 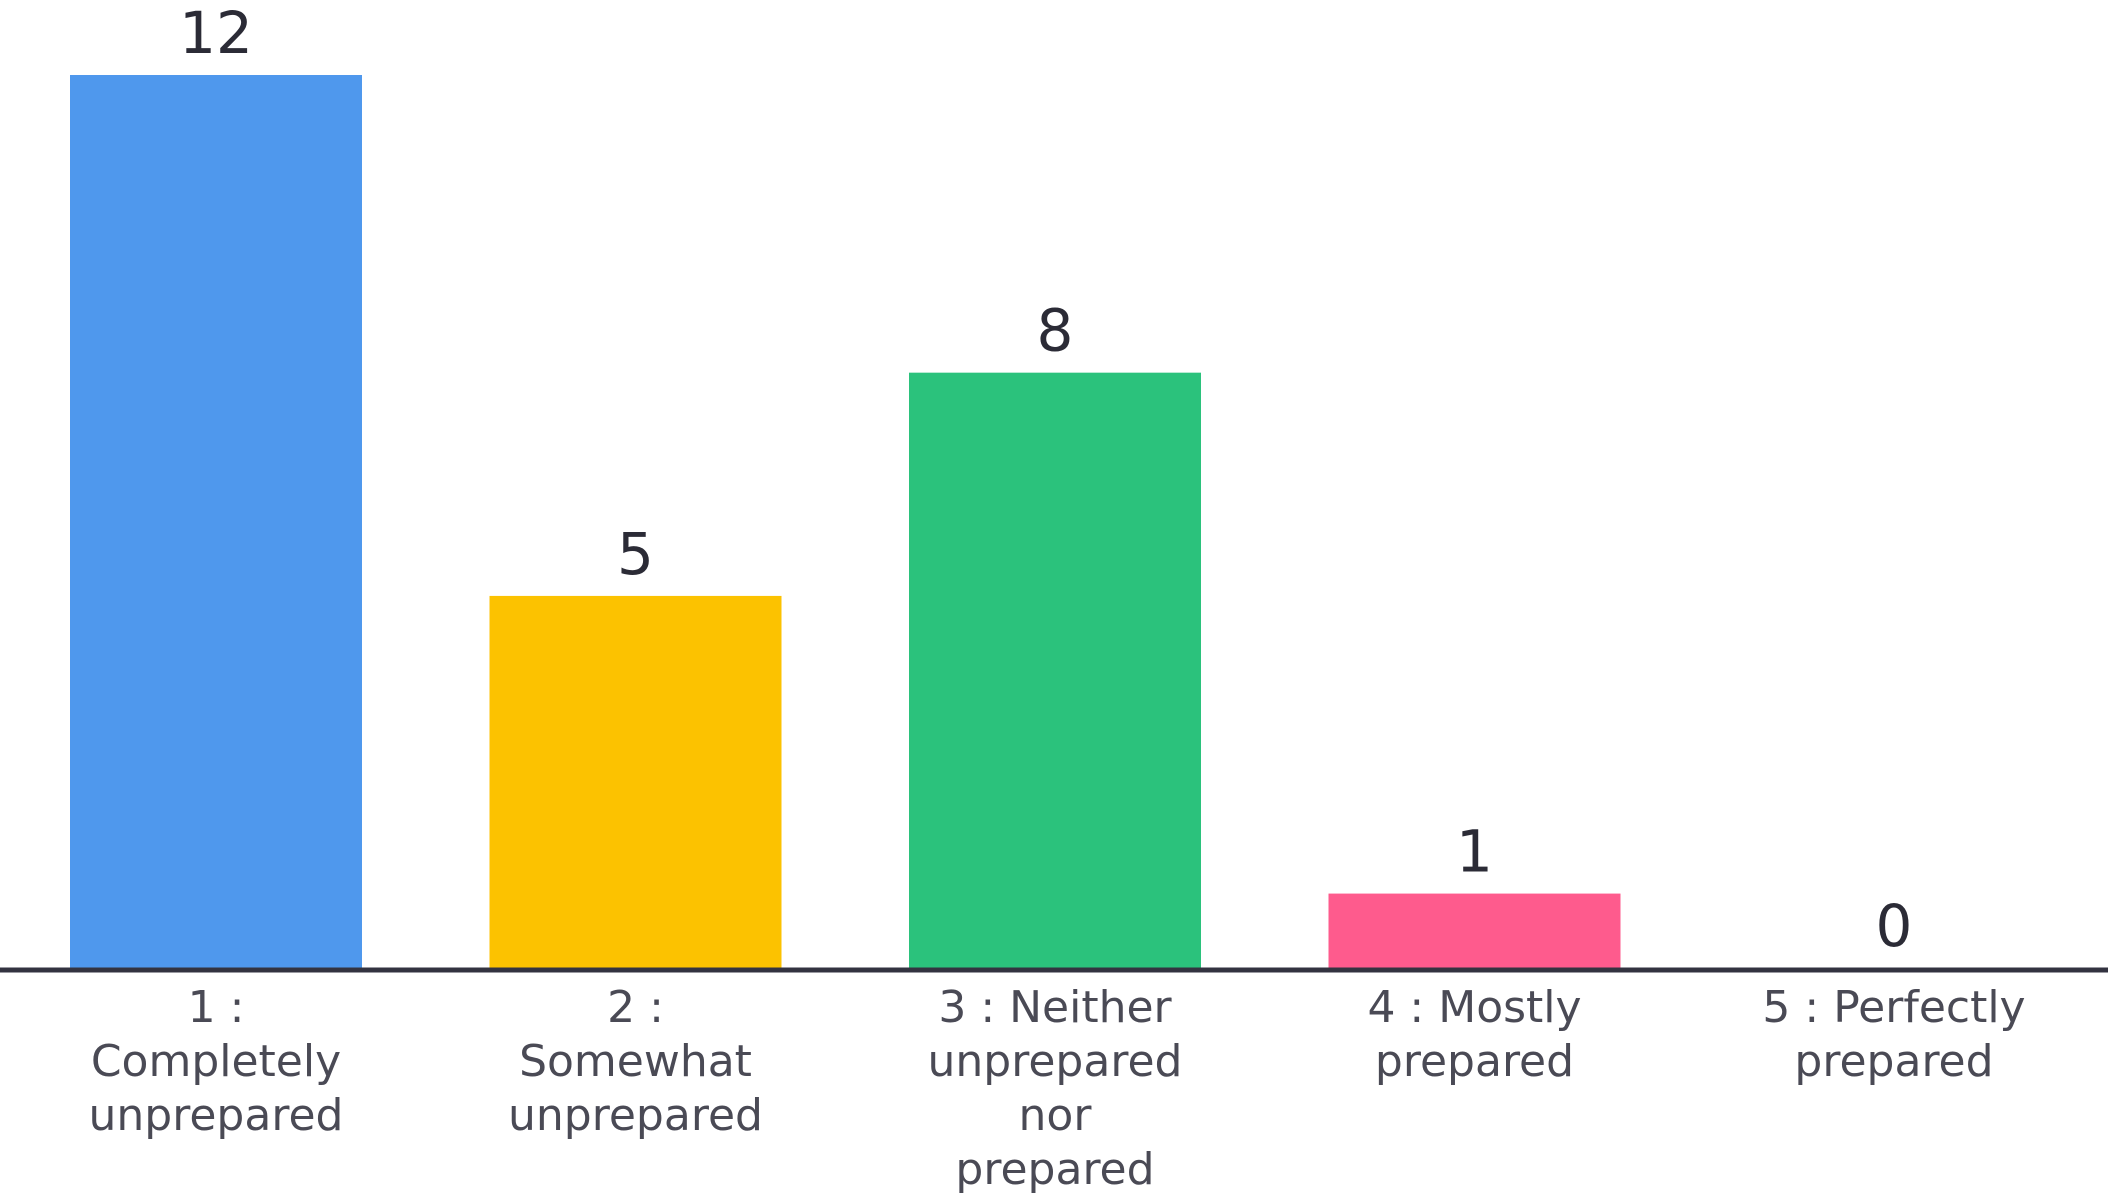 What do you see at coordinates (1893, 1007) in the screenshot?
I see `category-label-5-line-1: 5 : Perfectly` at bounding box center [1893, 1007].